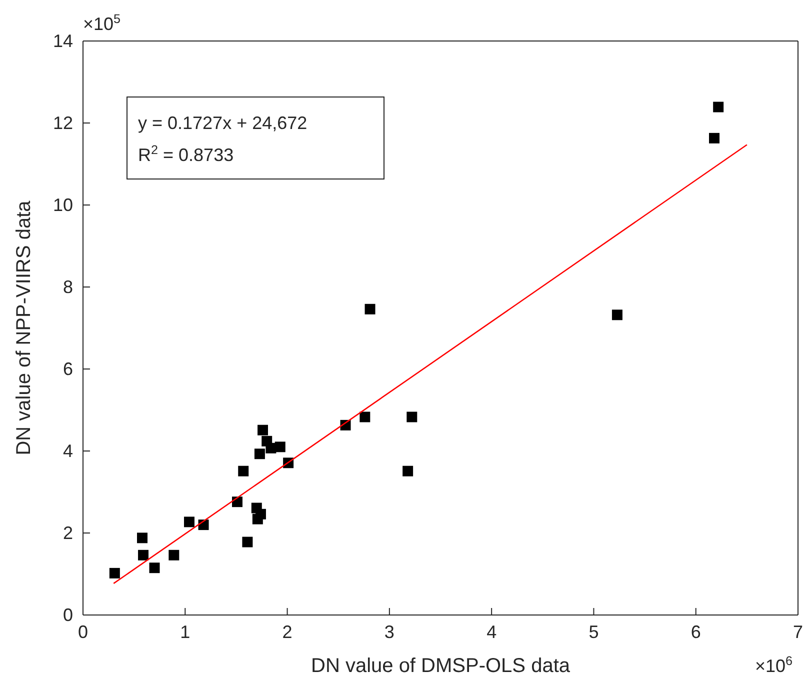 This screenshot has width=808, height=684. Describe the element at coordinates (62, 204) in the screenshot. I see `y-tick-label: 10` at that location.